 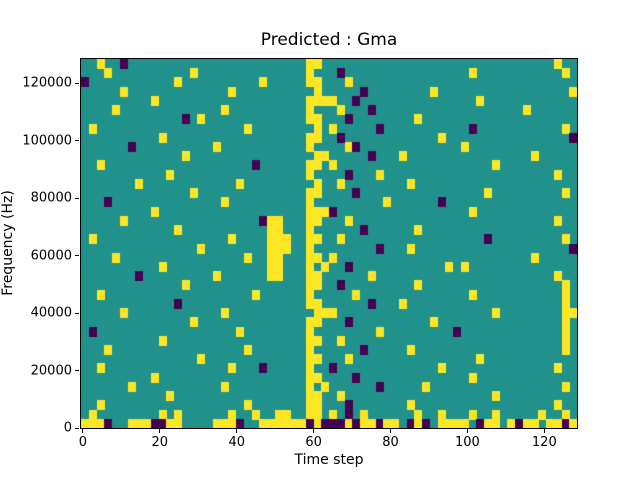 I want to click on x-tick-label: 20, so click(x=160, y=442).